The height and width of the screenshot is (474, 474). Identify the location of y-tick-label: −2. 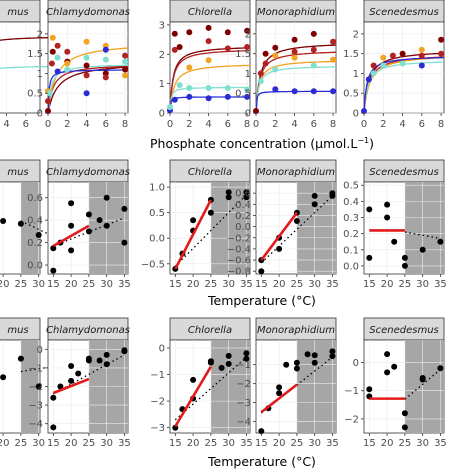
(351, 419).